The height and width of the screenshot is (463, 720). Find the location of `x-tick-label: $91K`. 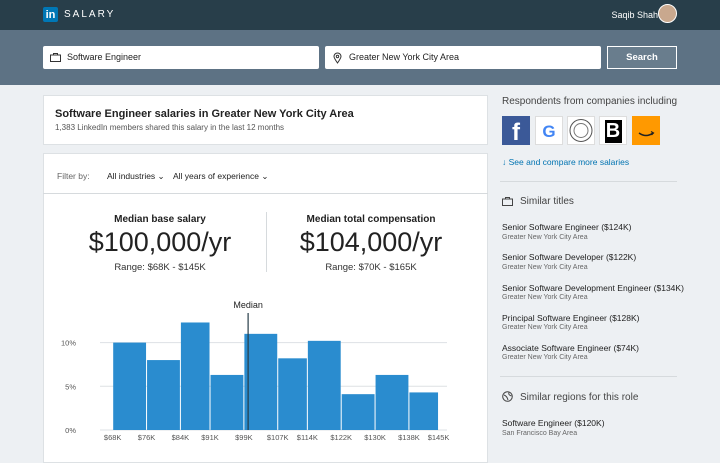

x-tick-label: $91K is located at coordinates (210, 437).